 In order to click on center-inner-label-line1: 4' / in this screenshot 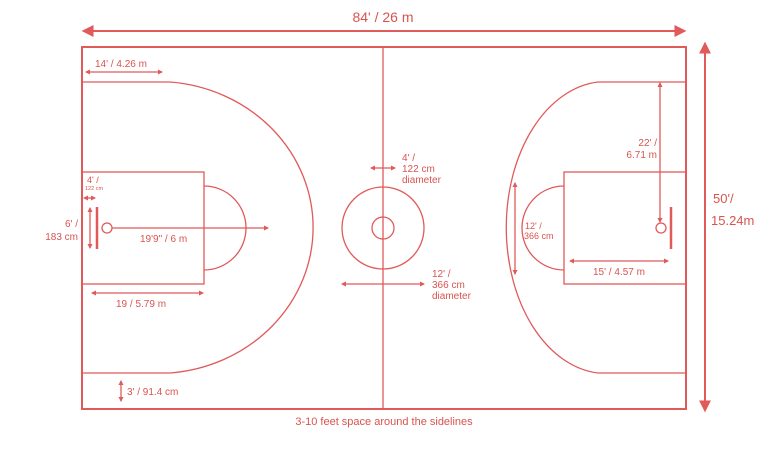, I will do `click(408, 158)`.